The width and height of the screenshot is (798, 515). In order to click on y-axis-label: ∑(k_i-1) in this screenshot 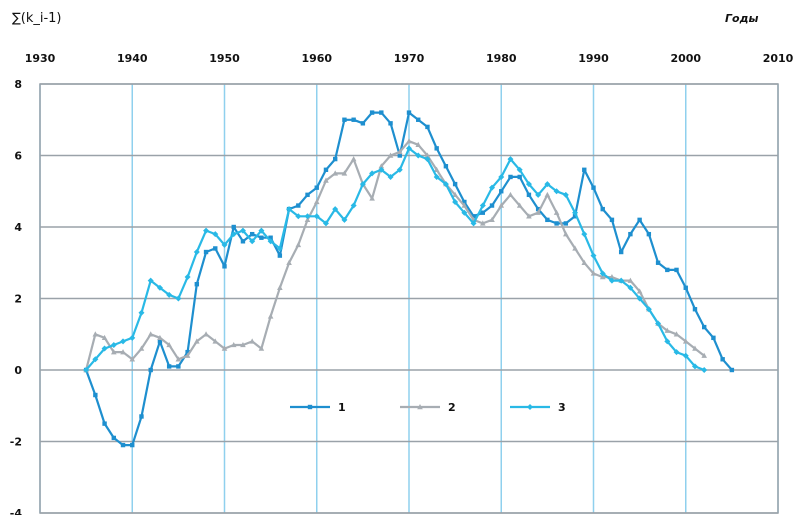, I will do `click(37, 18)`.